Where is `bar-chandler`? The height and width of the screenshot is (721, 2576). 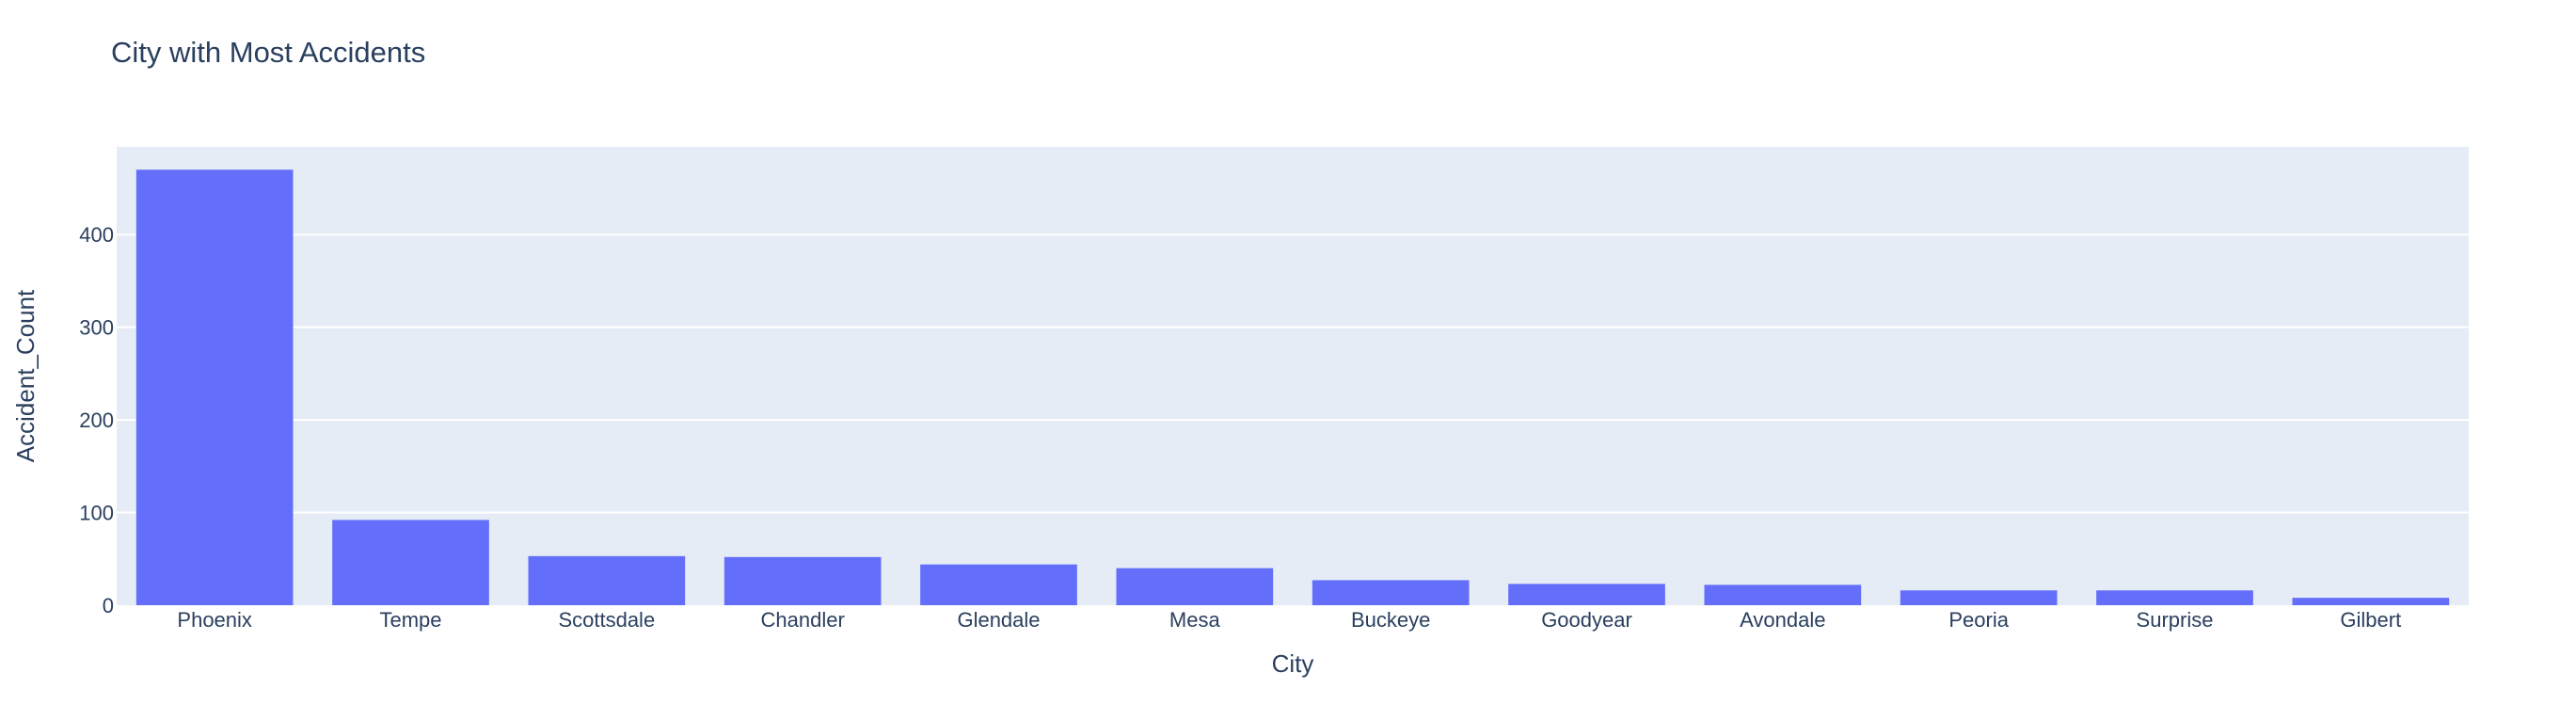
bar-chandler is located at coordinates (803, 580).